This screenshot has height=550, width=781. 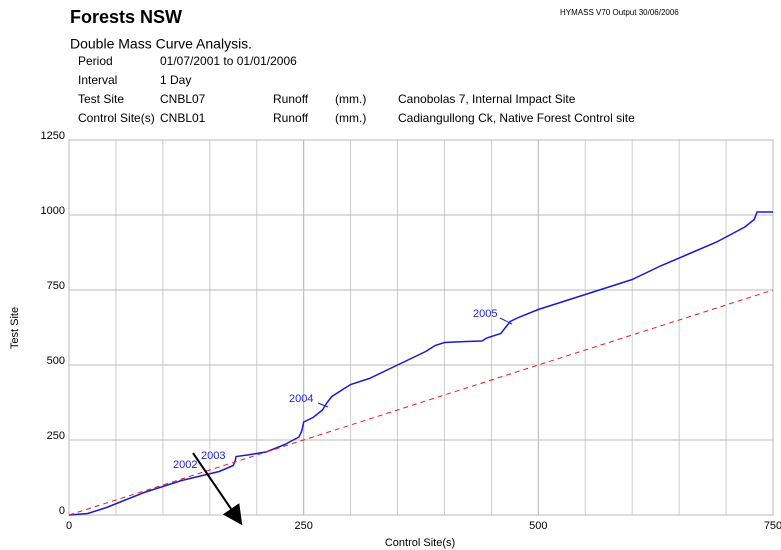 What do you see at coordinates (56, 436) in the screenshot?
I see `y-tick-label: 250` at bounding box center [56, 436].